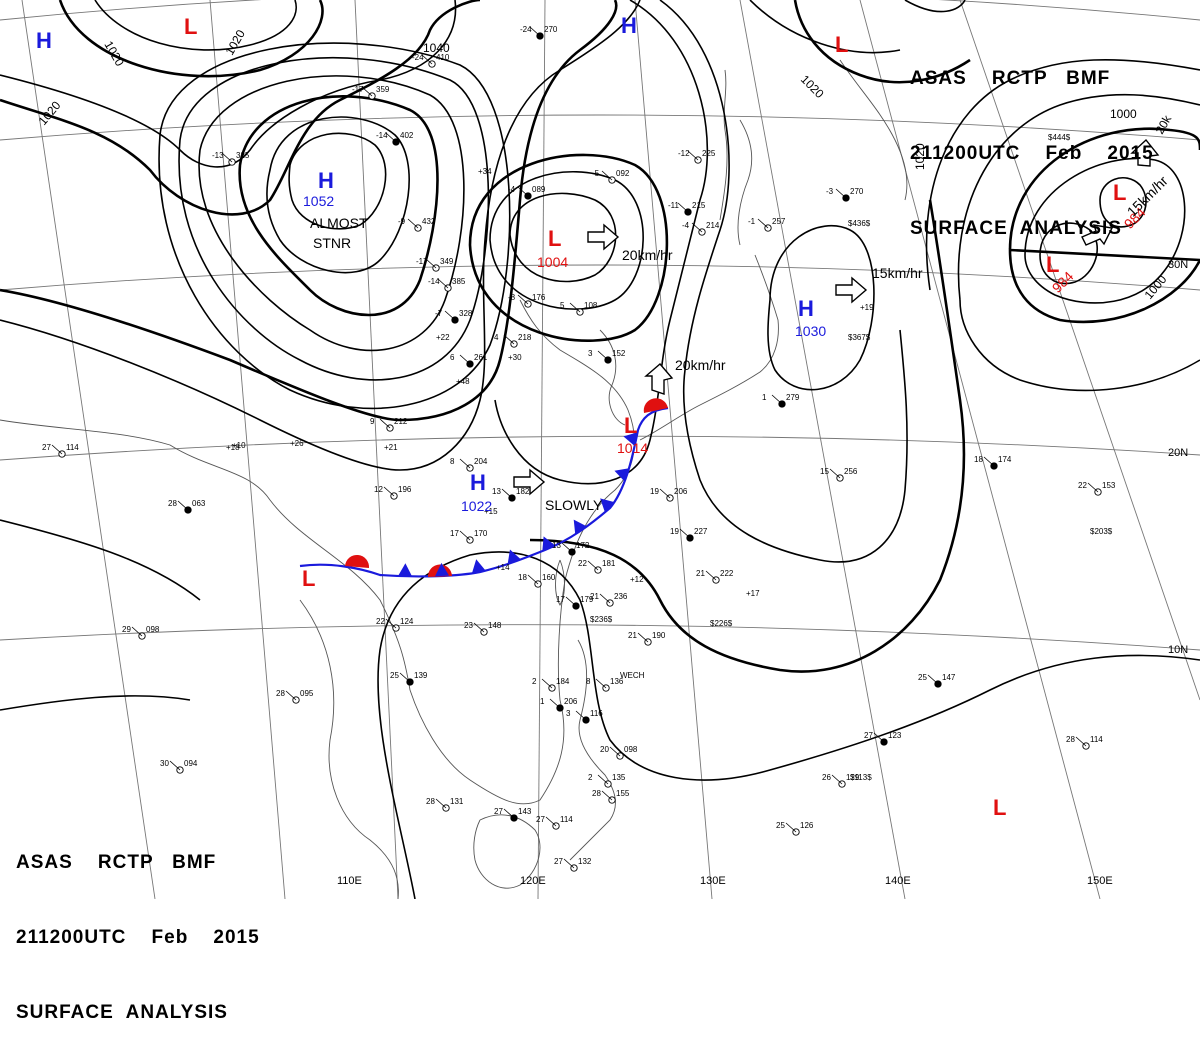 This screenshot has width=1200, height=1050. Describe the element at coordinates (481, 461) in the screenshot. I see `station-pressure: 204` at that location.